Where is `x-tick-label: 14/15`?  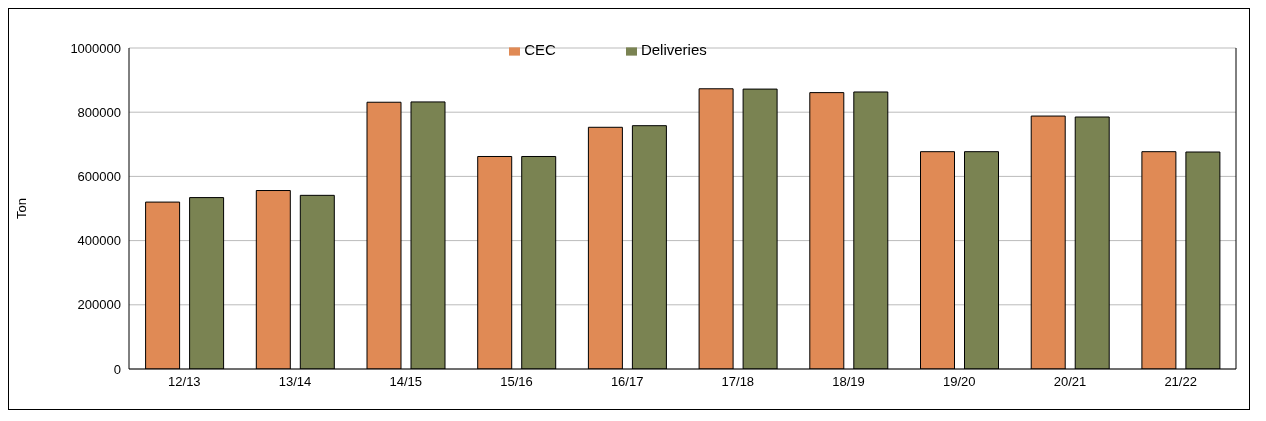 x-tick-label: 14/15 is located at coordinates (406, 382).